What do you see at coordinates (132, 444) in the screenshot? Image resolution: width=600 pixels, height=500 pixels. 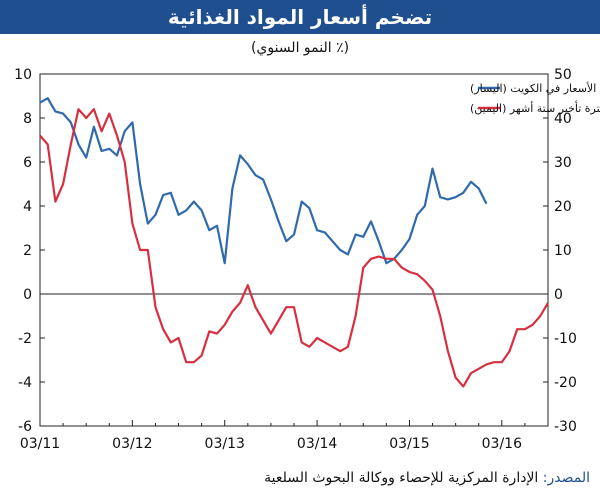 I see `x-tick-label: 03/12` at bounding box center [132, 444].